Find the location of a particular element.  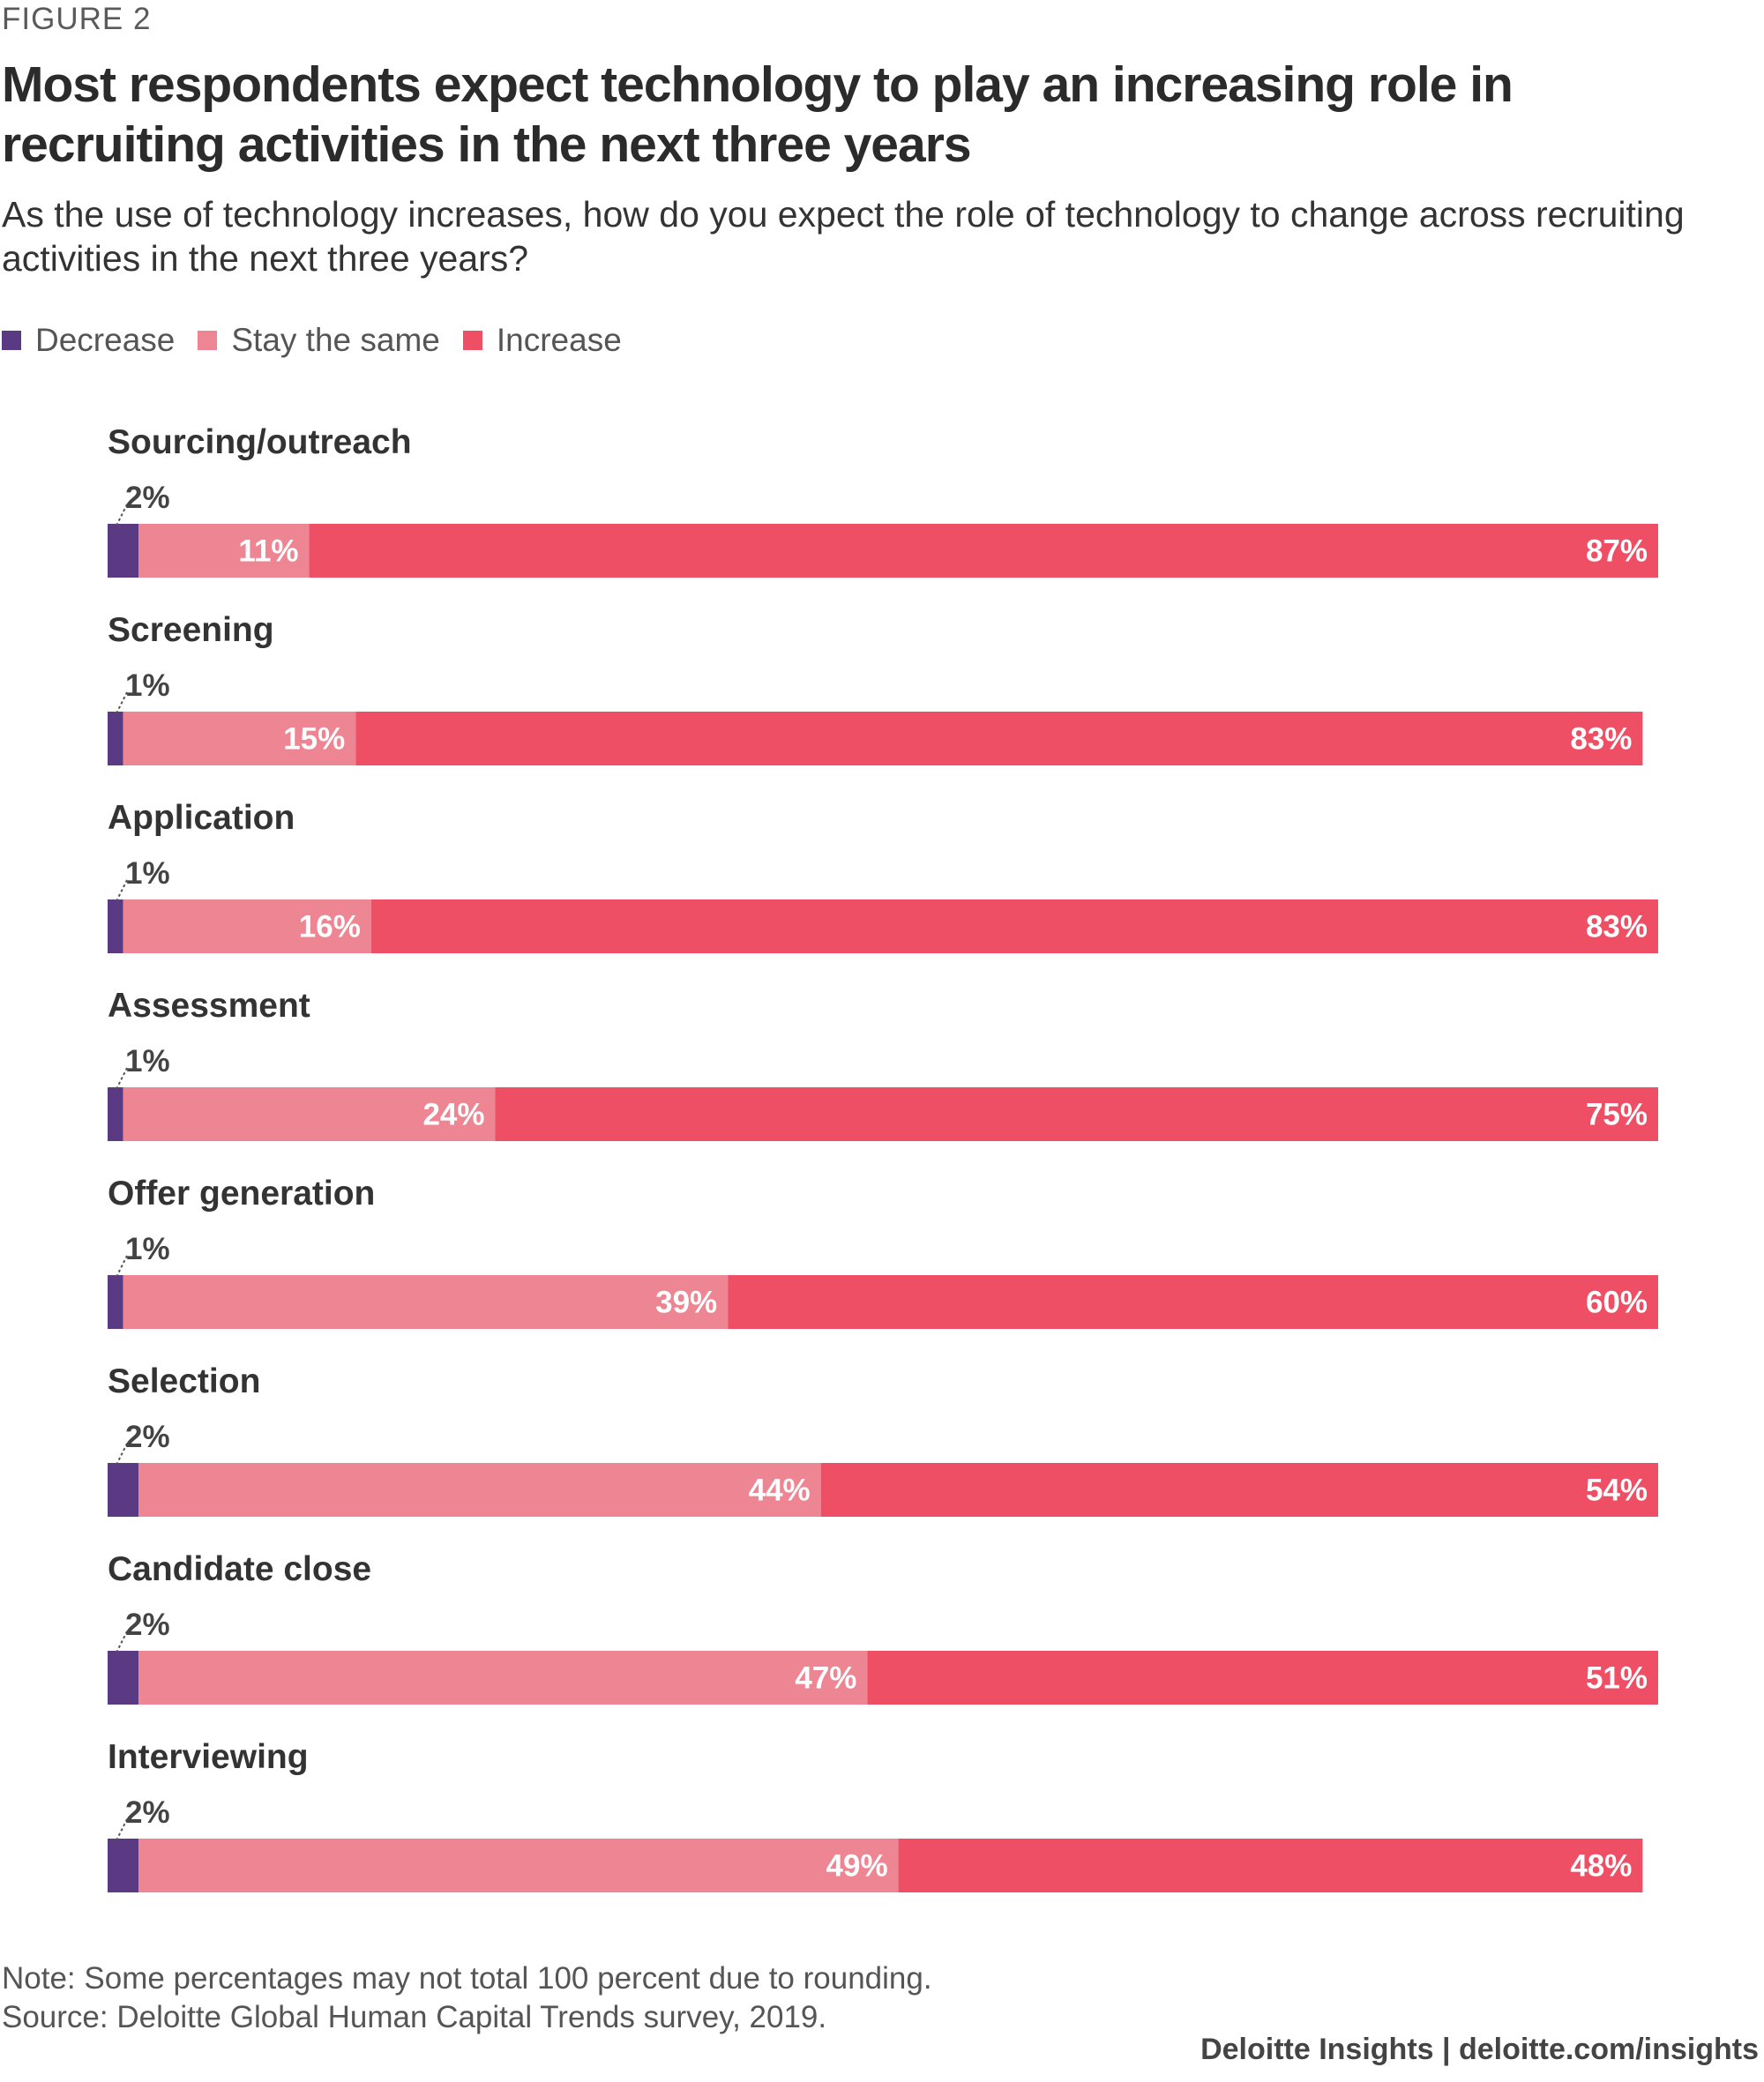

legend-item-decrease: Decrease is located at coordinates (88, 340).